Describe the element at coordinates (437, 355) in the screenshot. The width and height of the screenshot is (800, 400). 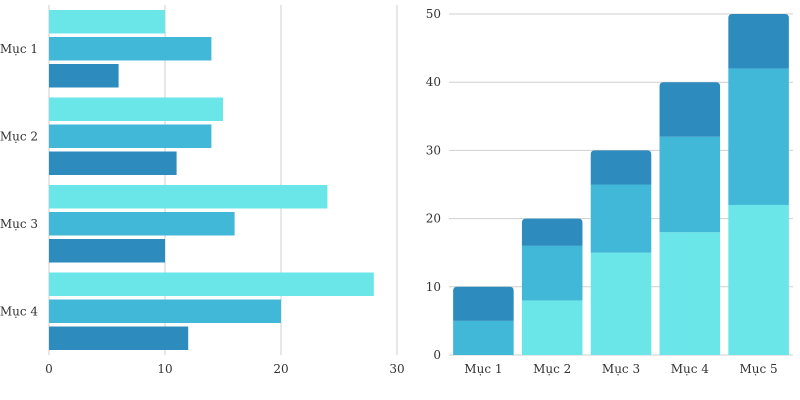
I see `y-tick-label: 0` at that location.